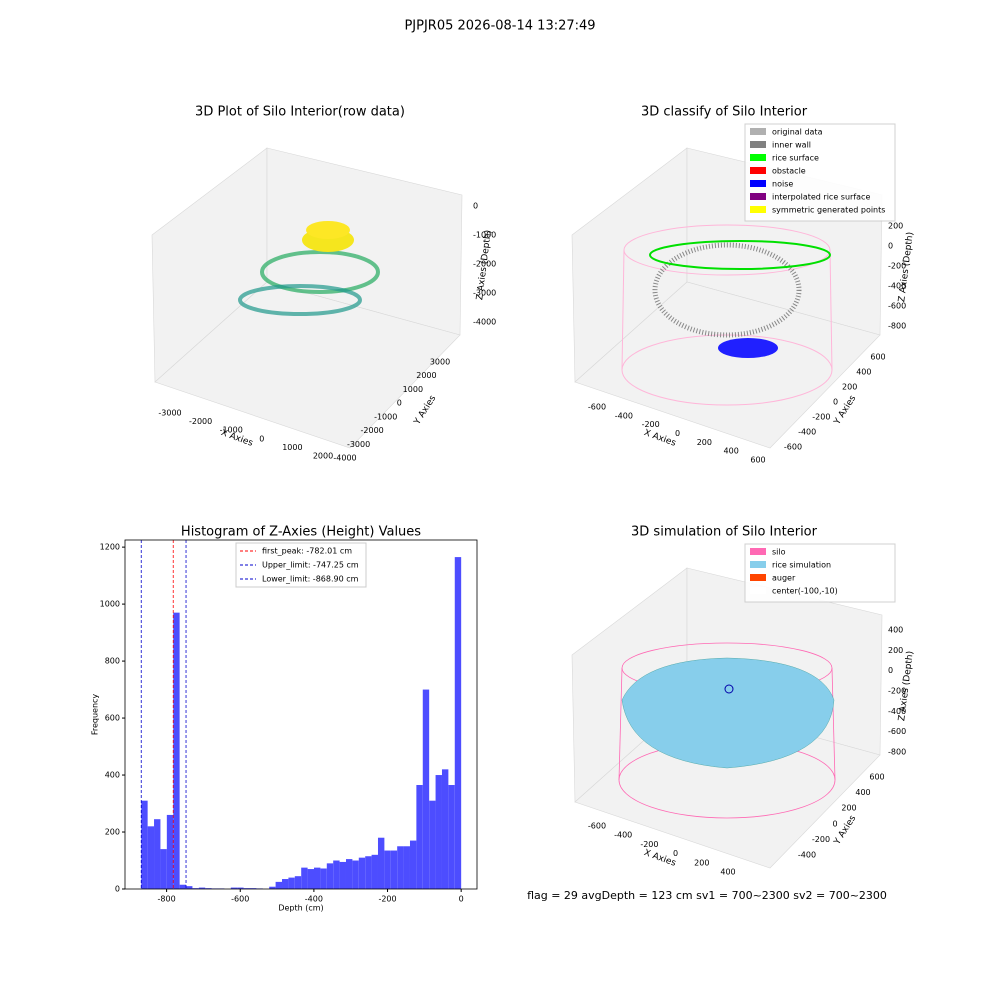 Image resolution: width=1000 pixels, height=1000 pixels. I want to click on figure-title: PJPJR05 2026-08-14 13:27:49, so click(499, 26).